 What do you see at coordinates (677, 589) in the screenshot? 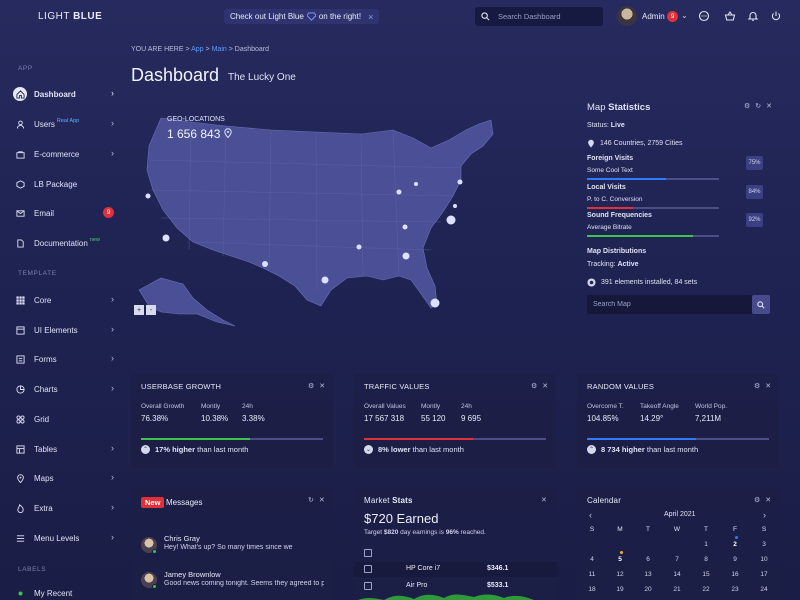
I see `calendar-day: 21` at bounding box center [677, 589].